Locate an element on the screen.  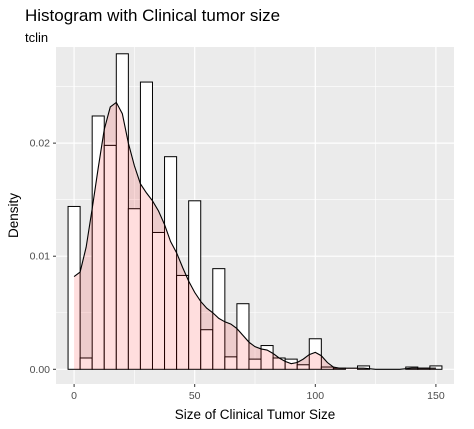
x-tick-label: 100 is located at coordinates (316, 396).